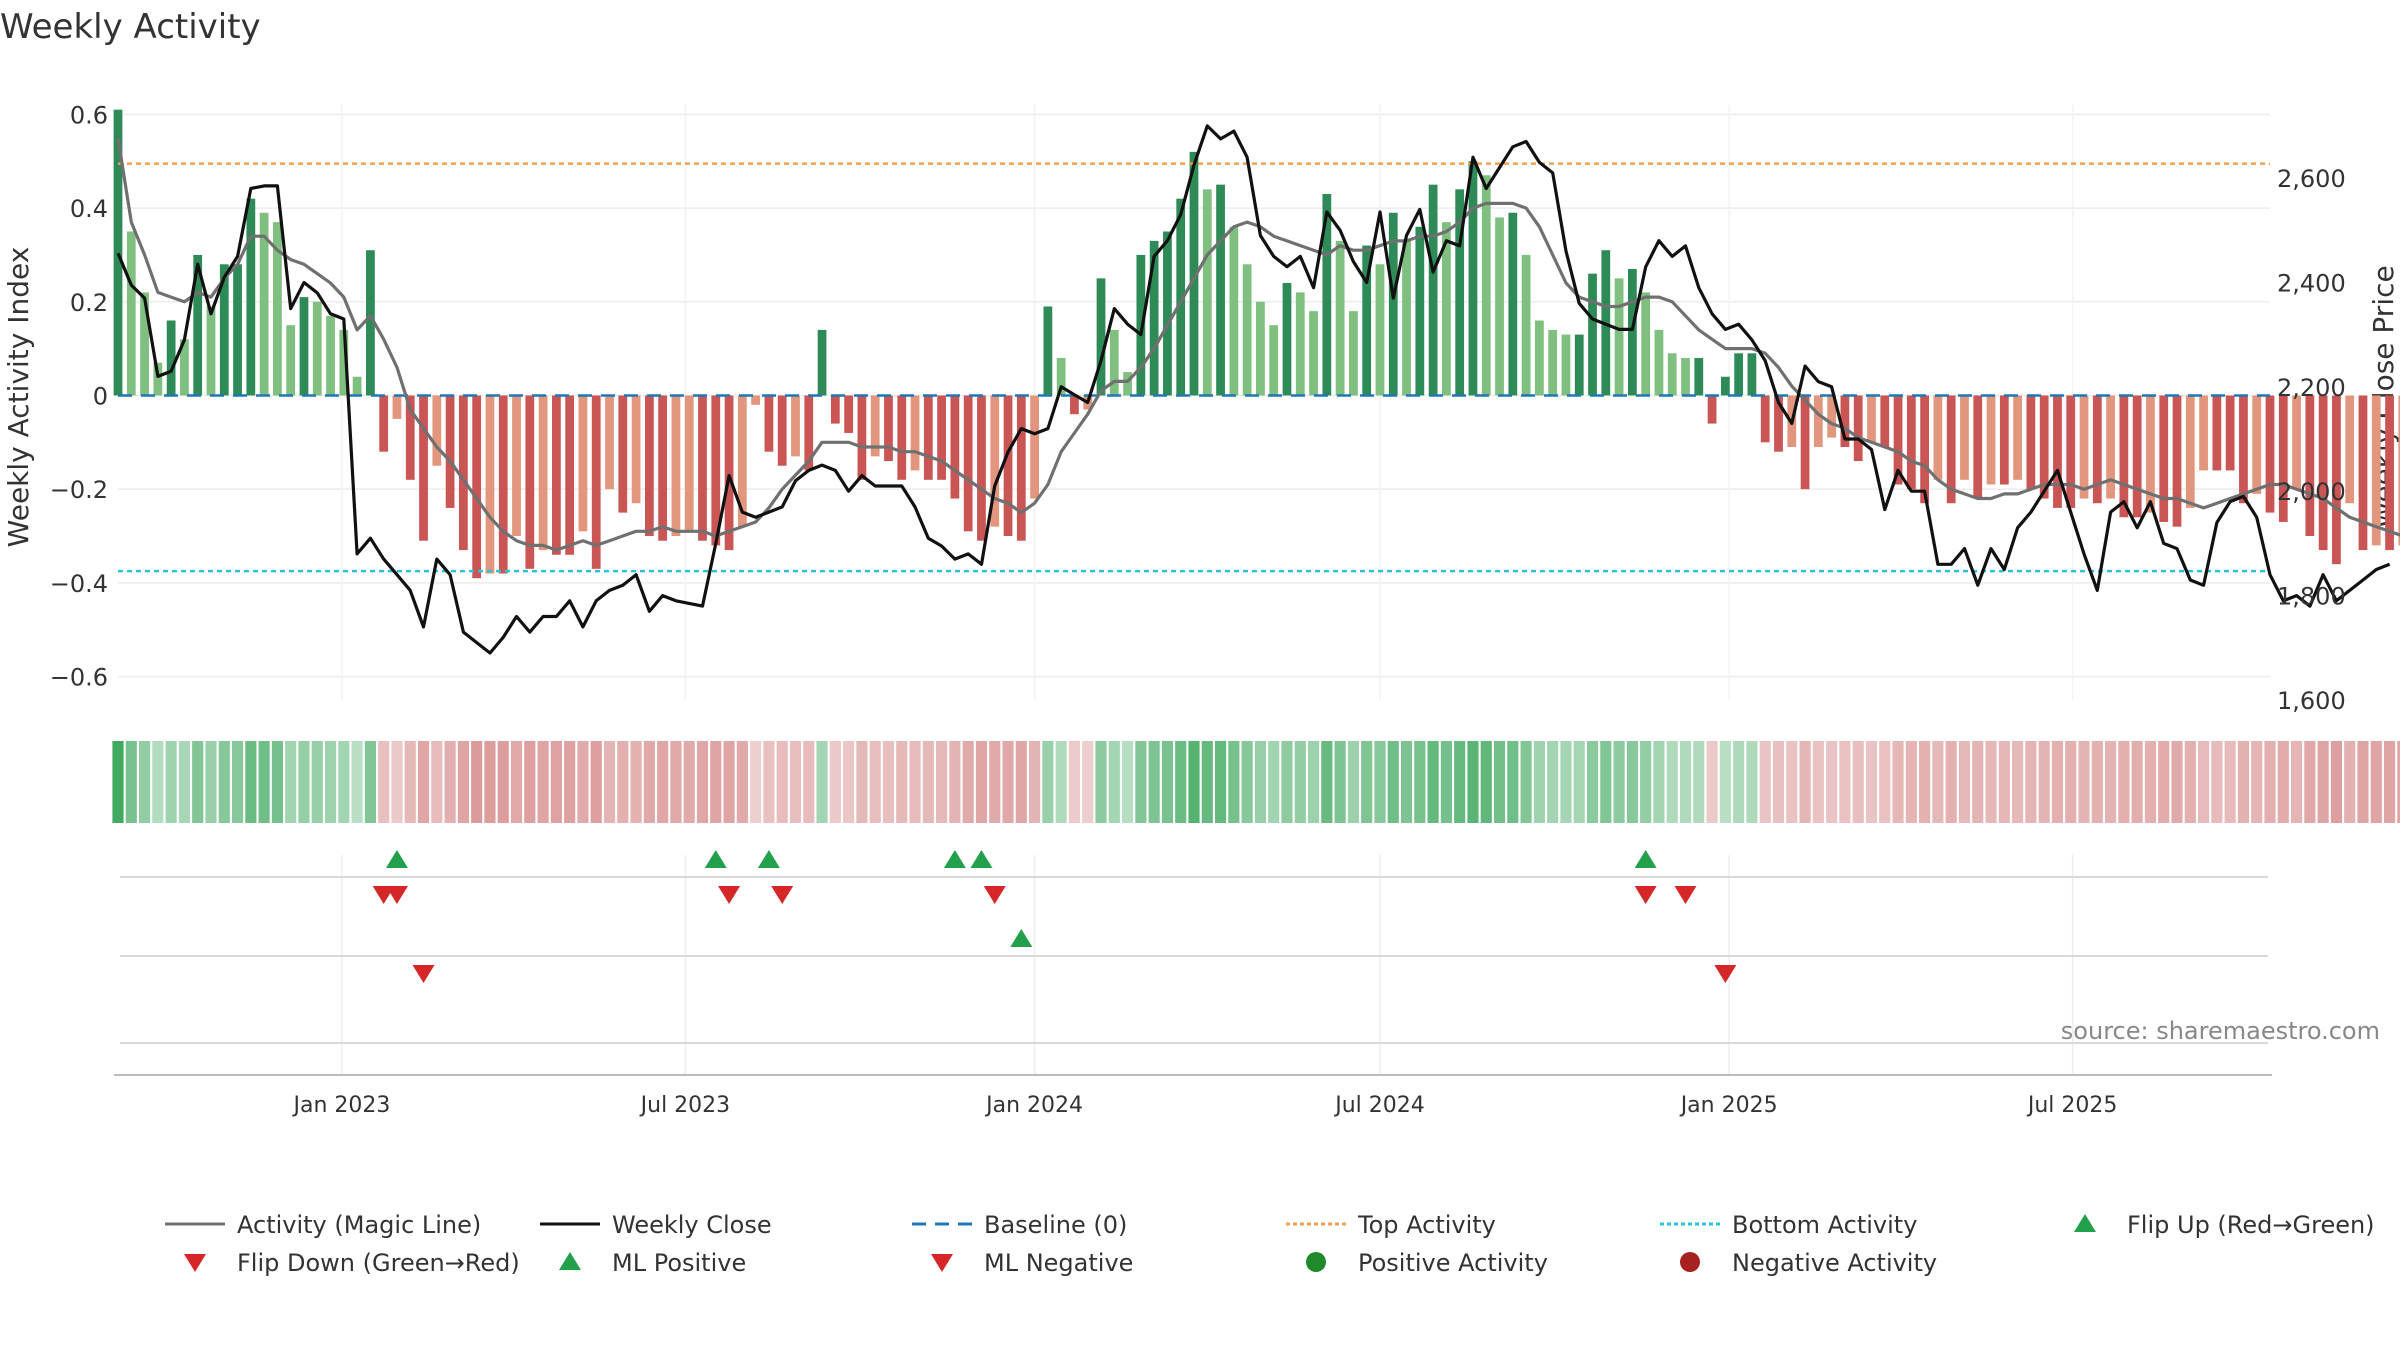 The width and height of the screenshot is (2400, 1354). Describe the element at coordinates (570, 1261) in the screenshot. I see `legend-up-triangle-symbol` at that location.